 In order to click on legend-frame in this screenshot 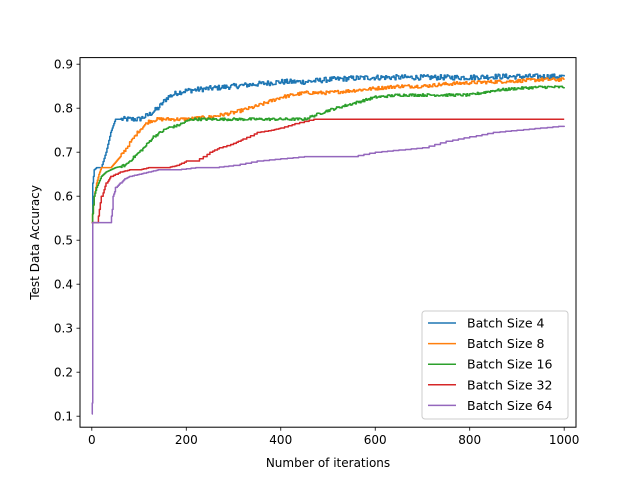, I will do `click(495, 365)`.